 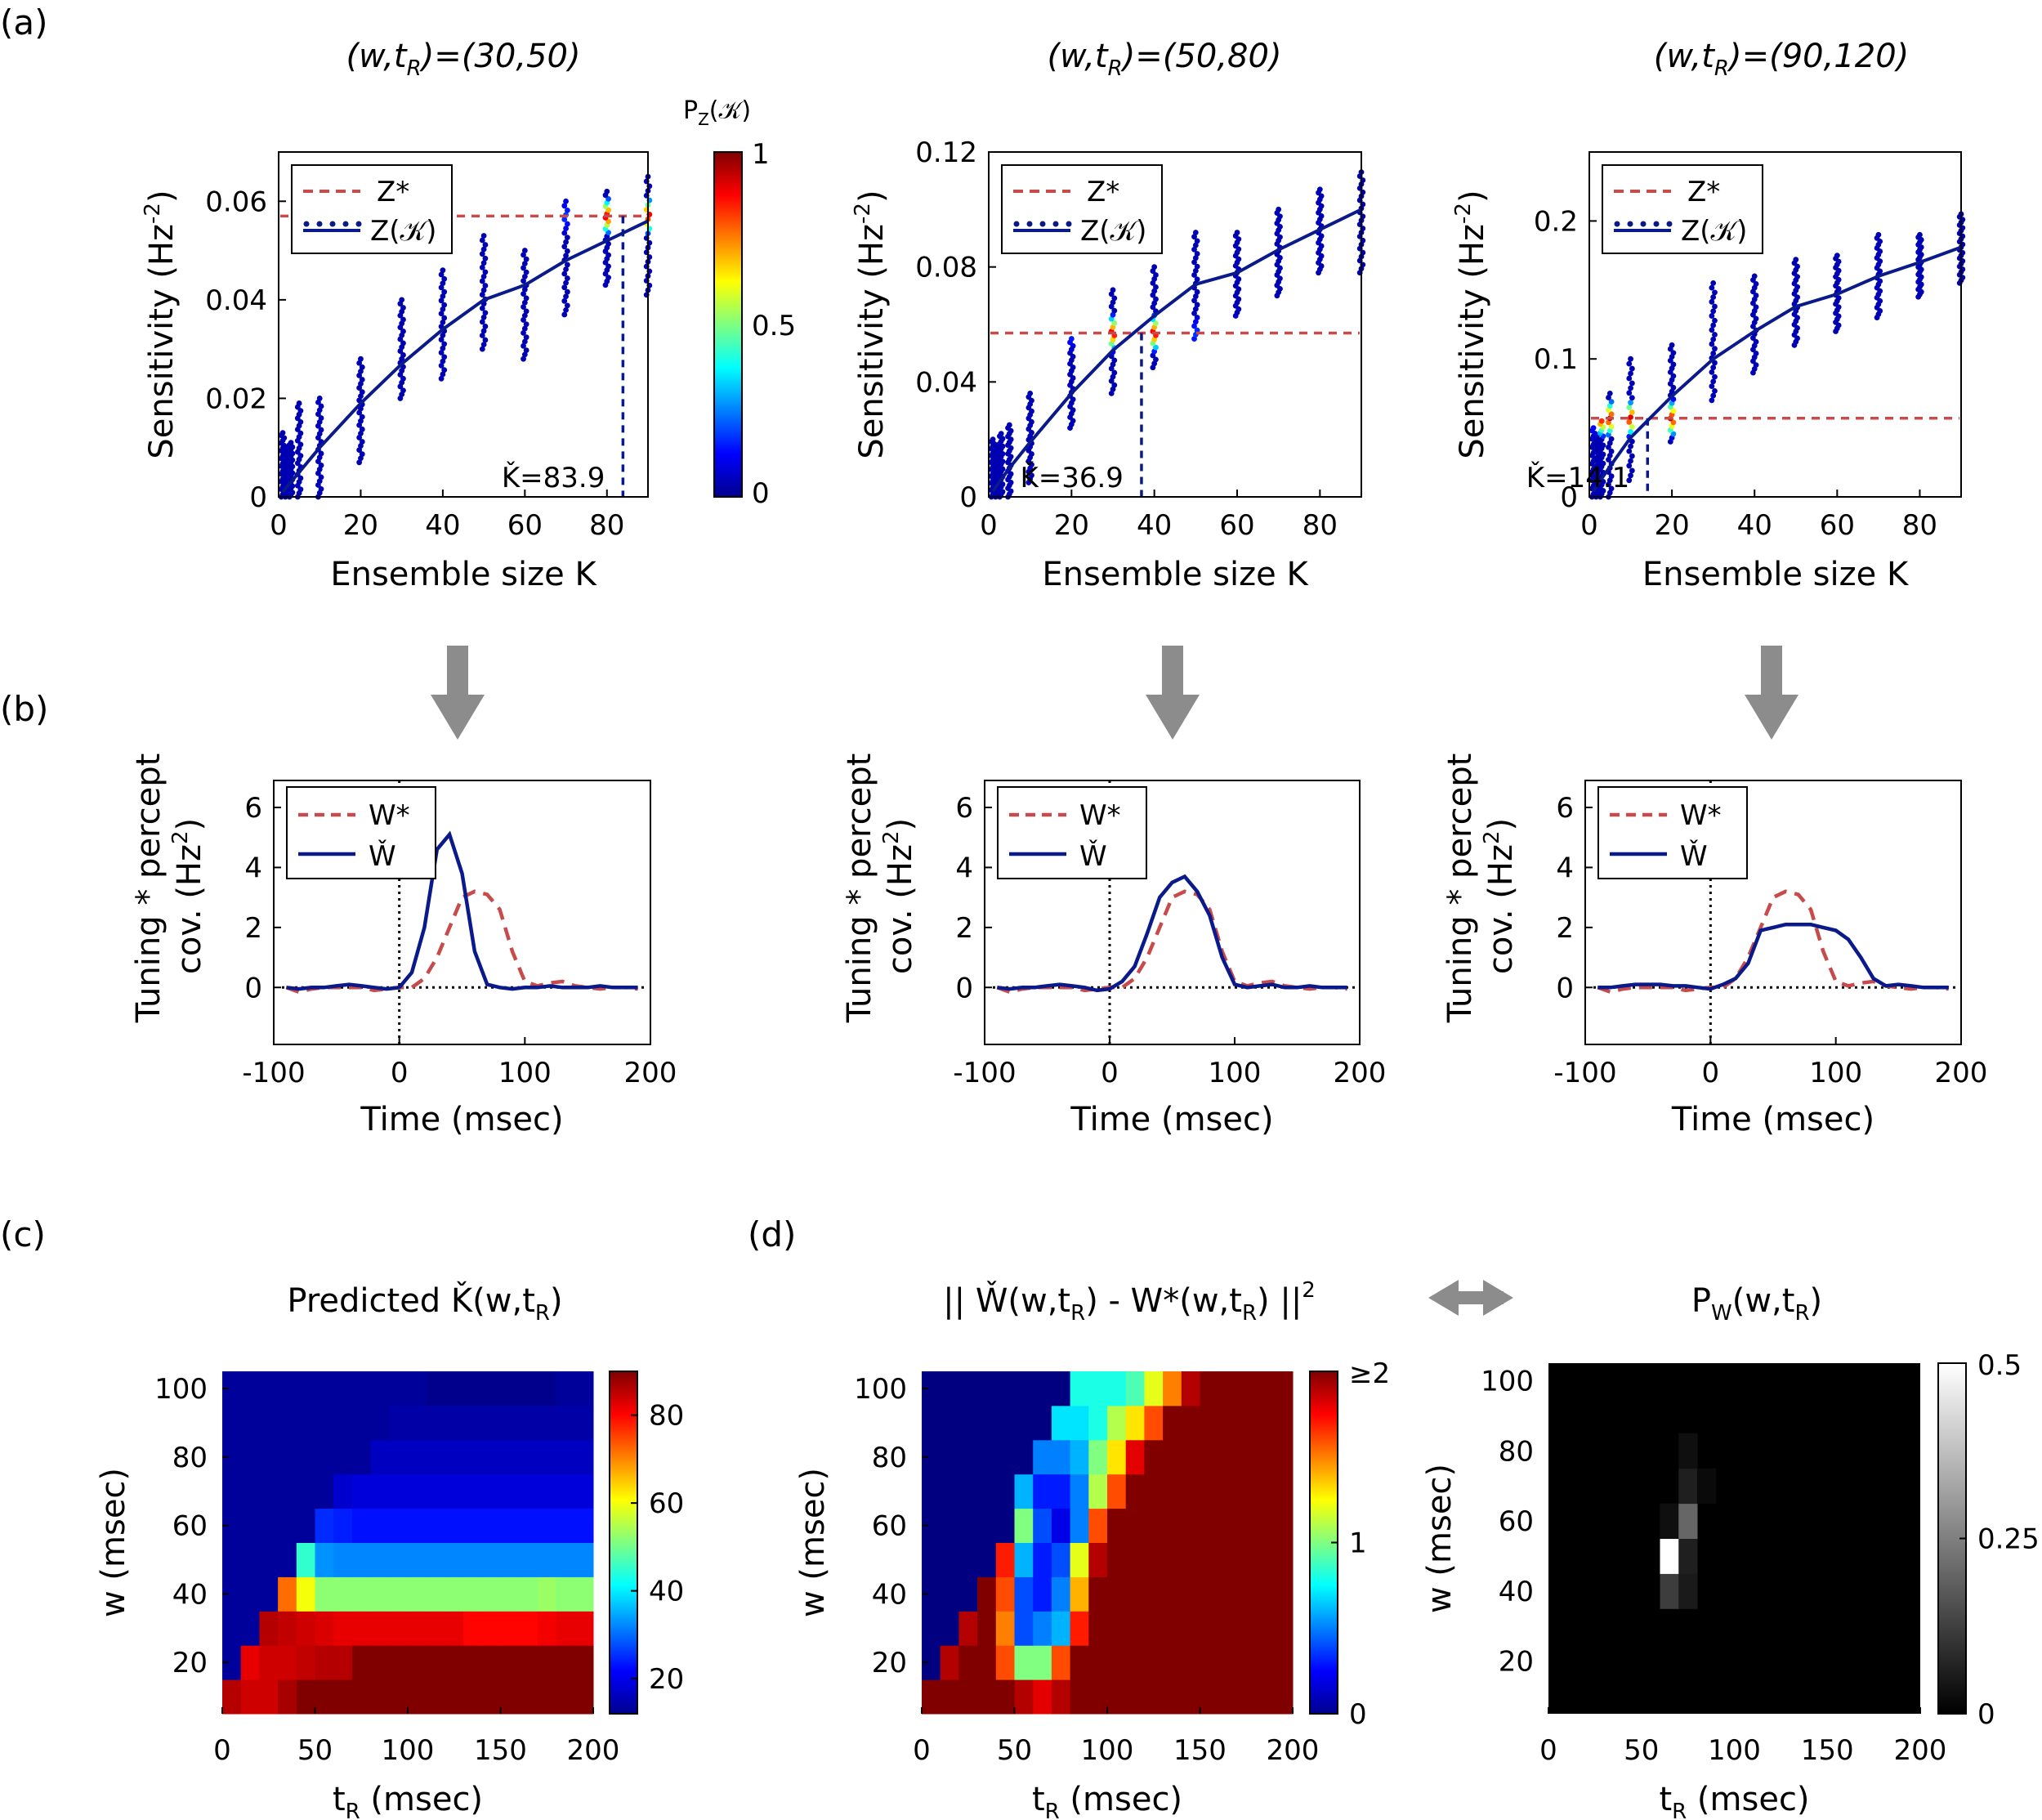 What do you see at coordinates (666, 1592) in the screenshot?
I see `colorbar-tick-label: 40` at bounding box center [666, 1592].